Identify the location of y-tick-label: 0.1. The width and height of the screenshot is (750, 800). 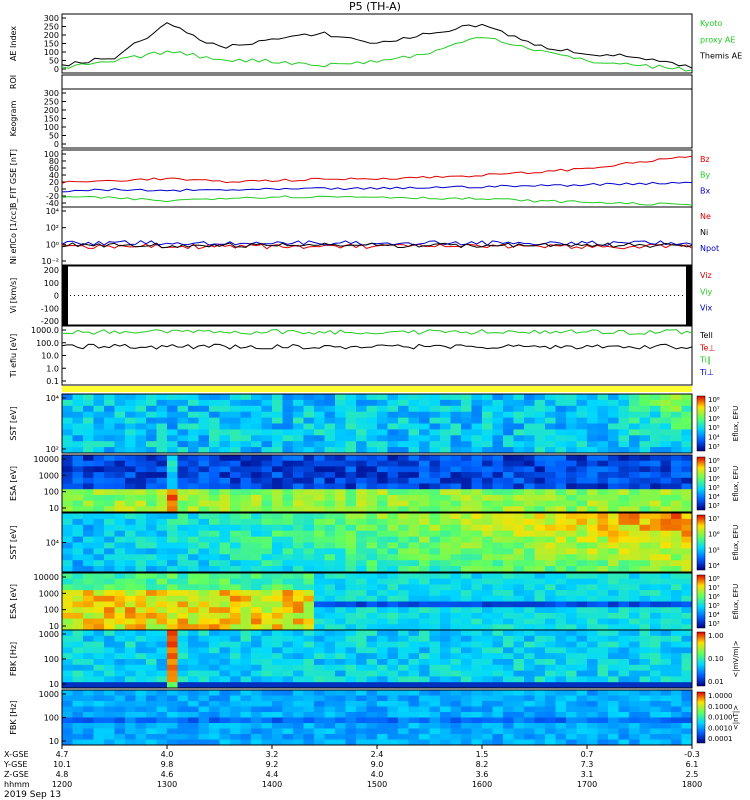
(52, 381).